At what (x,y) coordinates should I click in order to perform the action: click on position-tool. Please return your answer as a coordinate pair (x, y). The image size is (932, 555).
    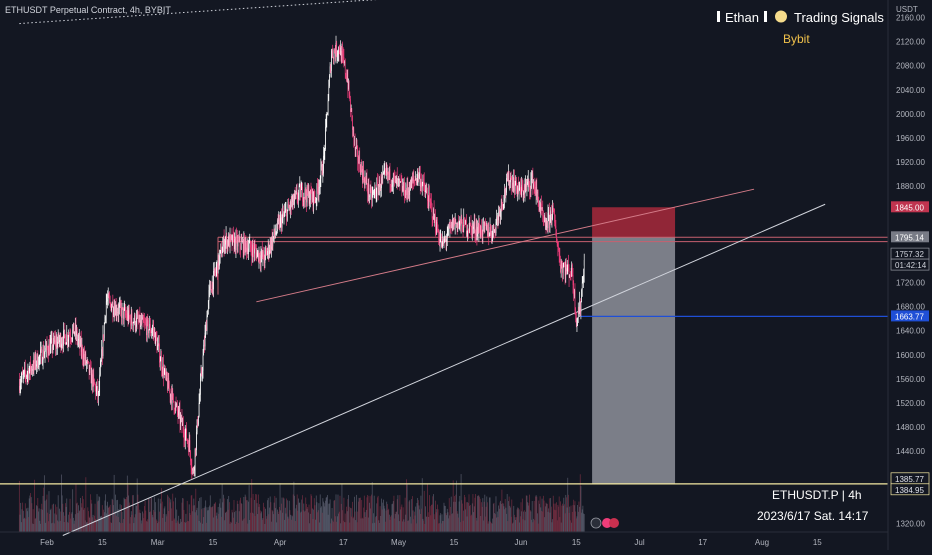
    Looking at the image, I should click on (634, 345).